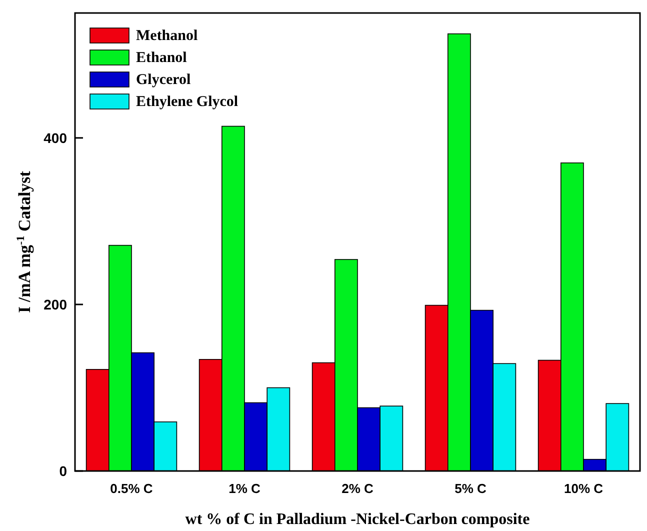 This screenshot has width=647, height=531. Describe the element at coordinates (244, 488) in the screenshot. I see `x-tick-label: 1% C` at that location.